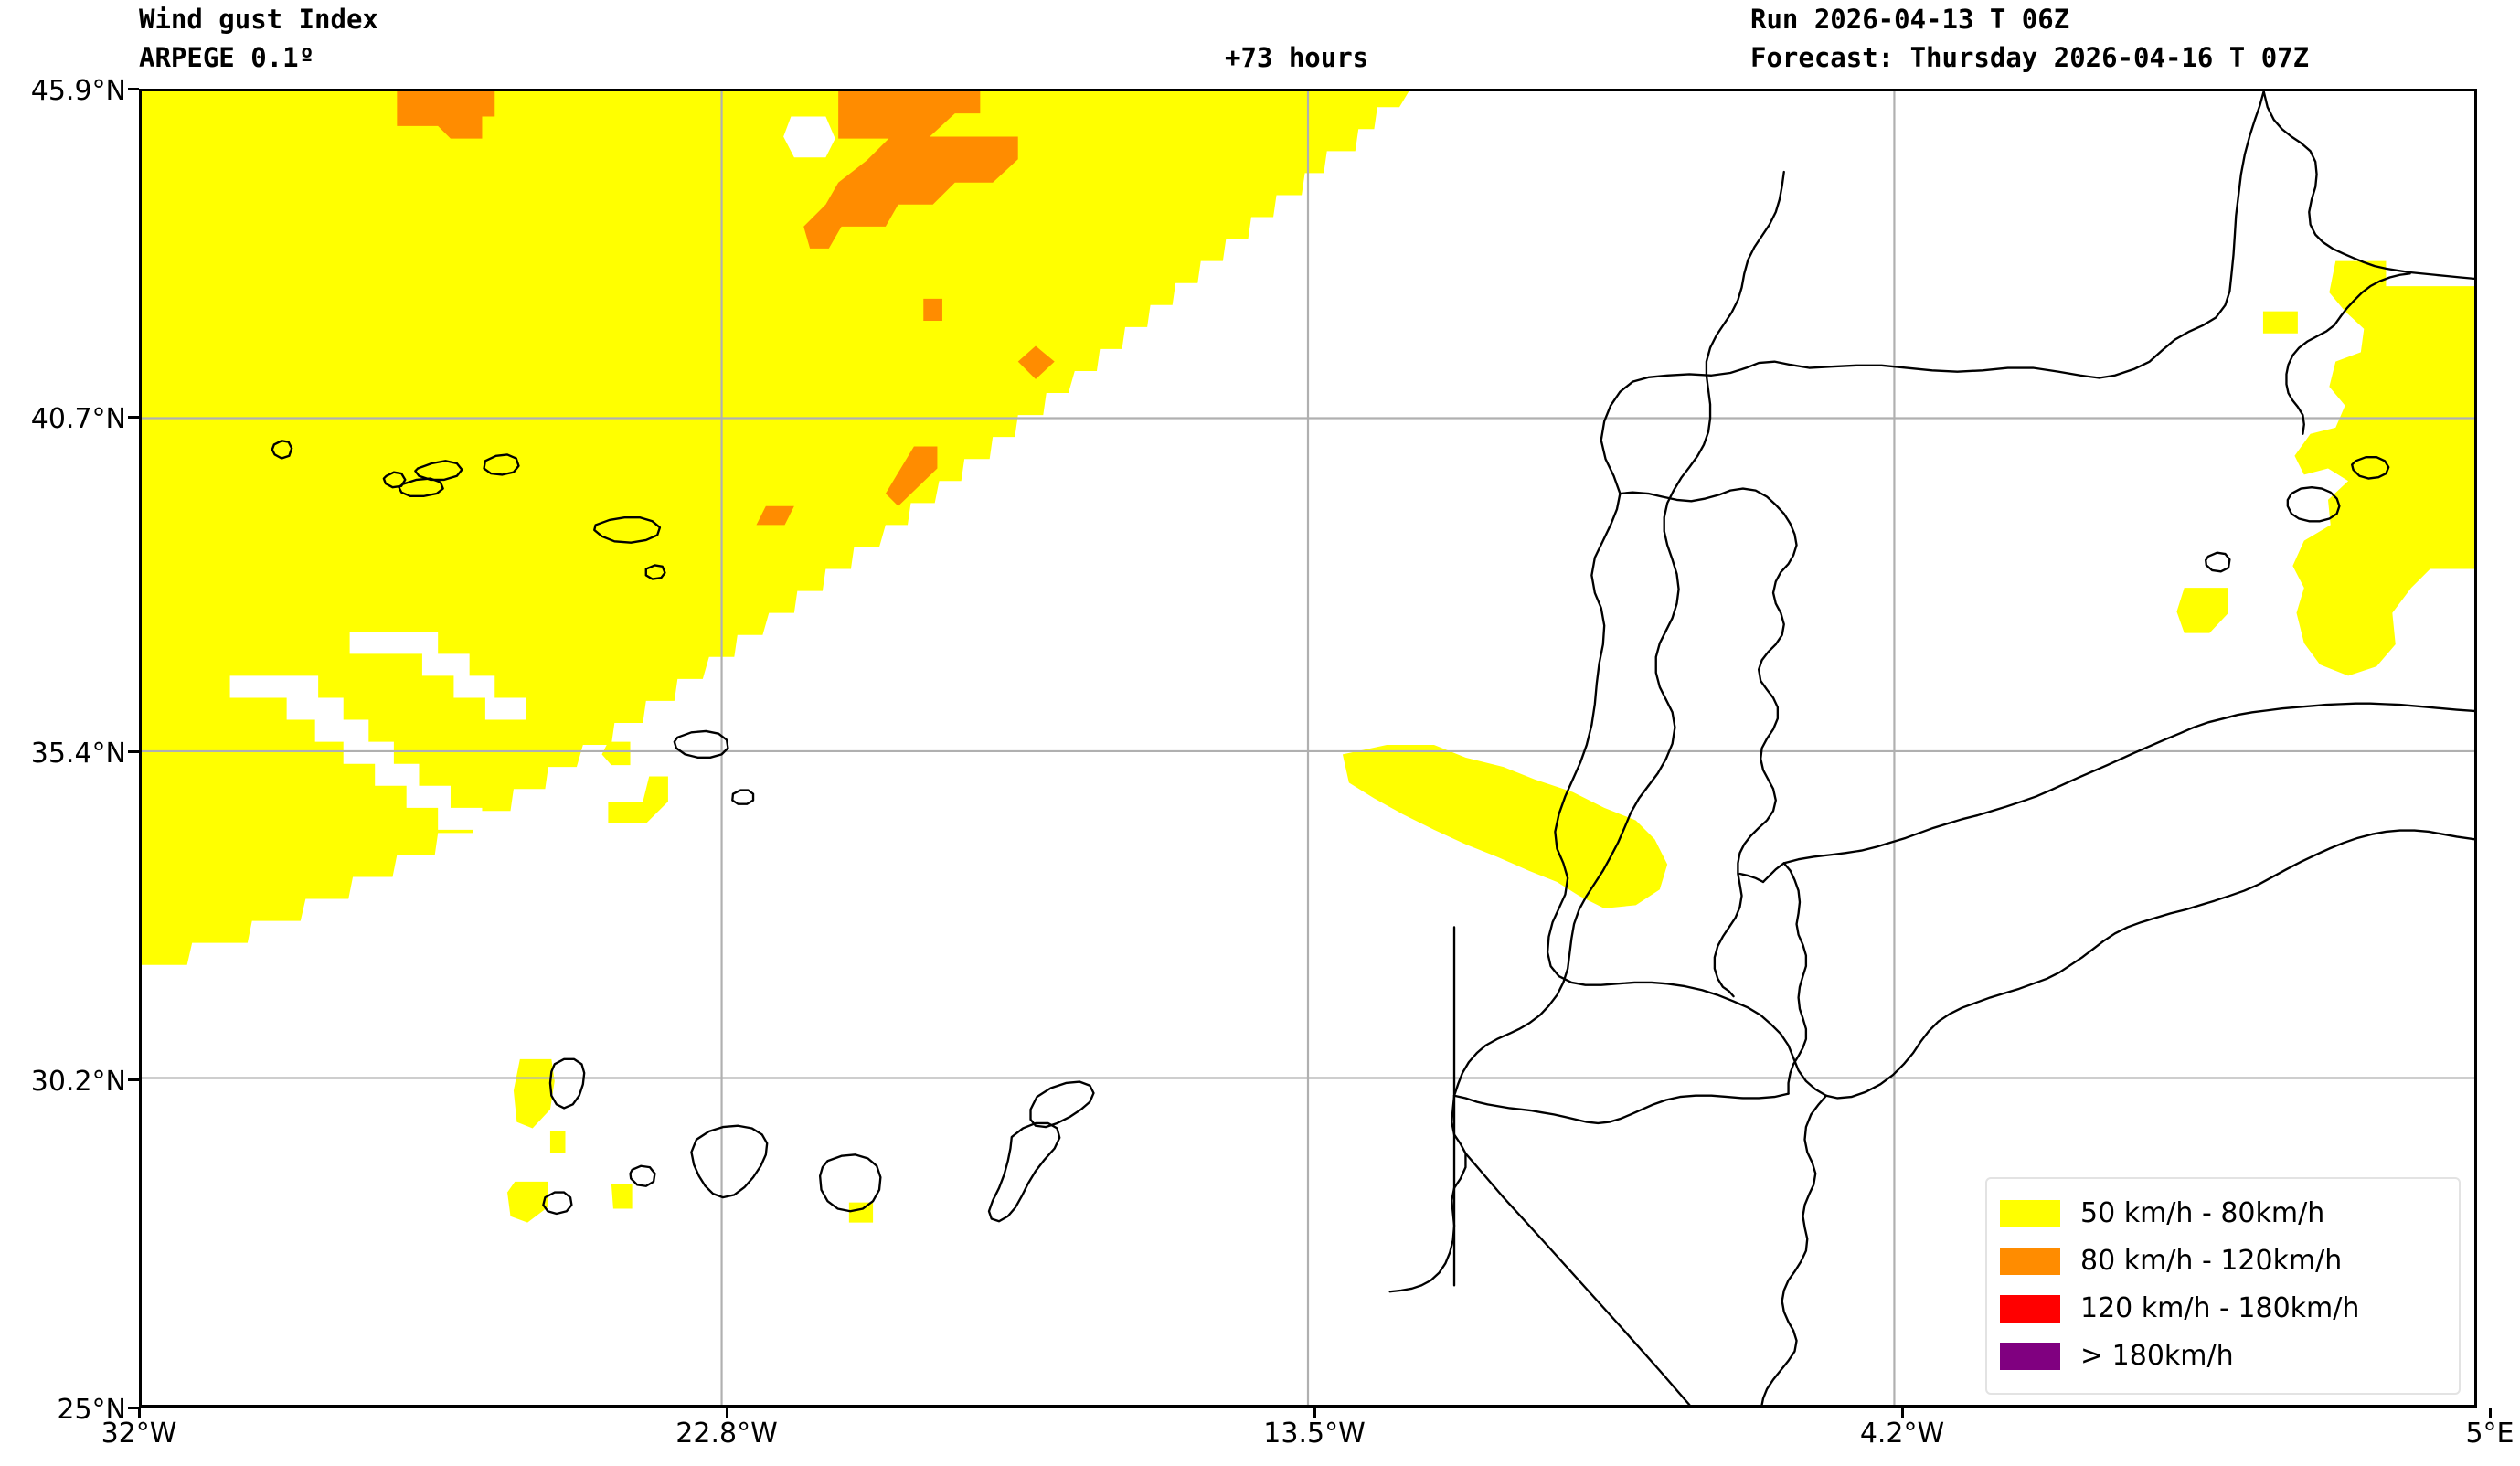  I want to click on coastline-madeira, so click(701, 744).